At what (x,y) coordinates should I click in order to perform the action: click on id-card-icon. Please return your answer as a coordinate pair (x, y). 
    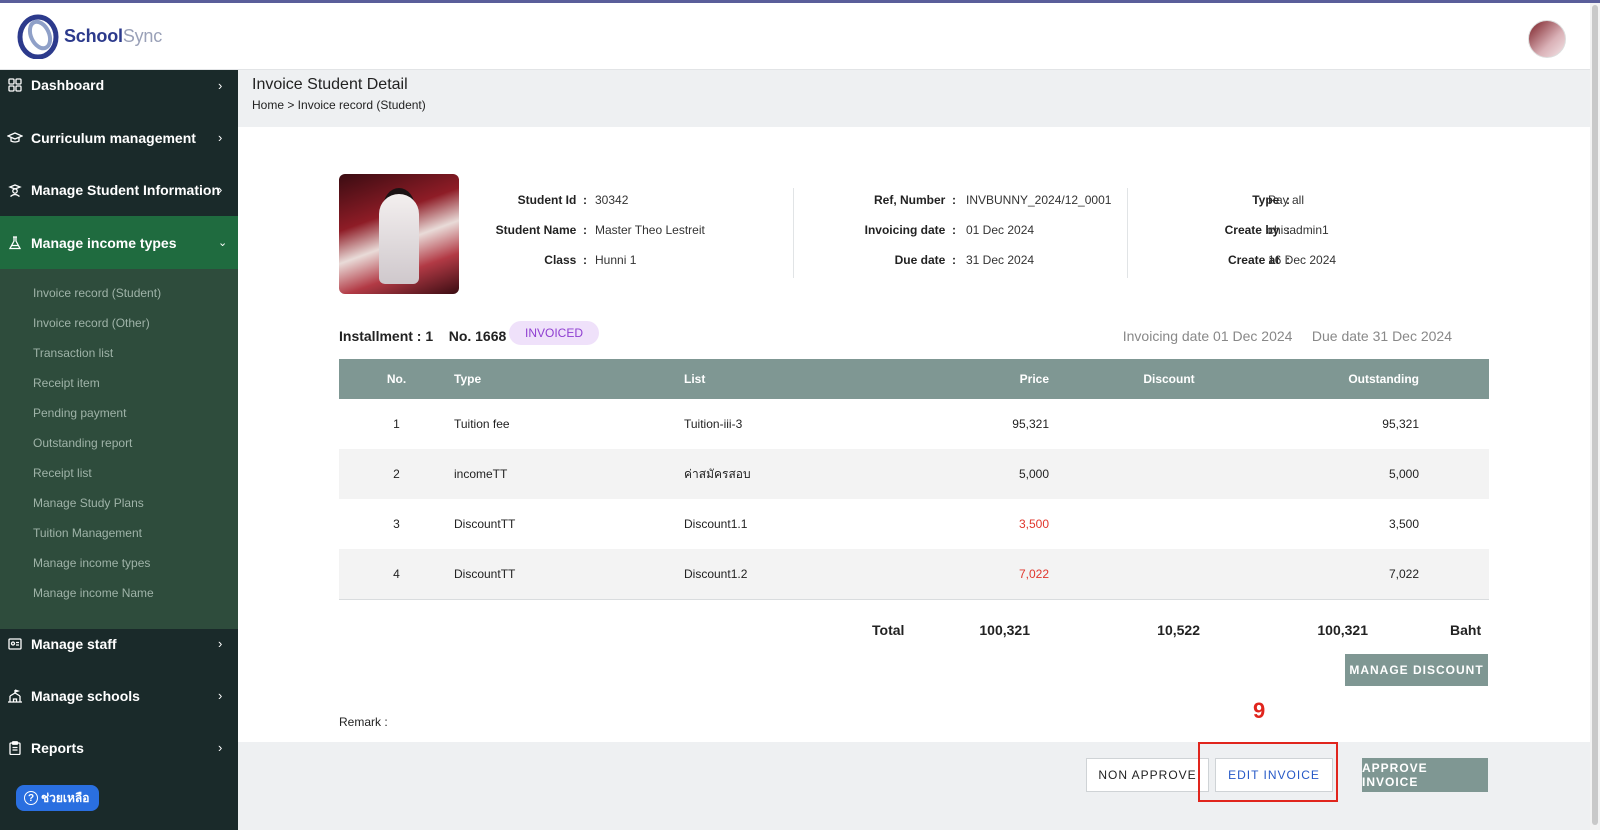
    Looking at the image, I should click on (15, 644).